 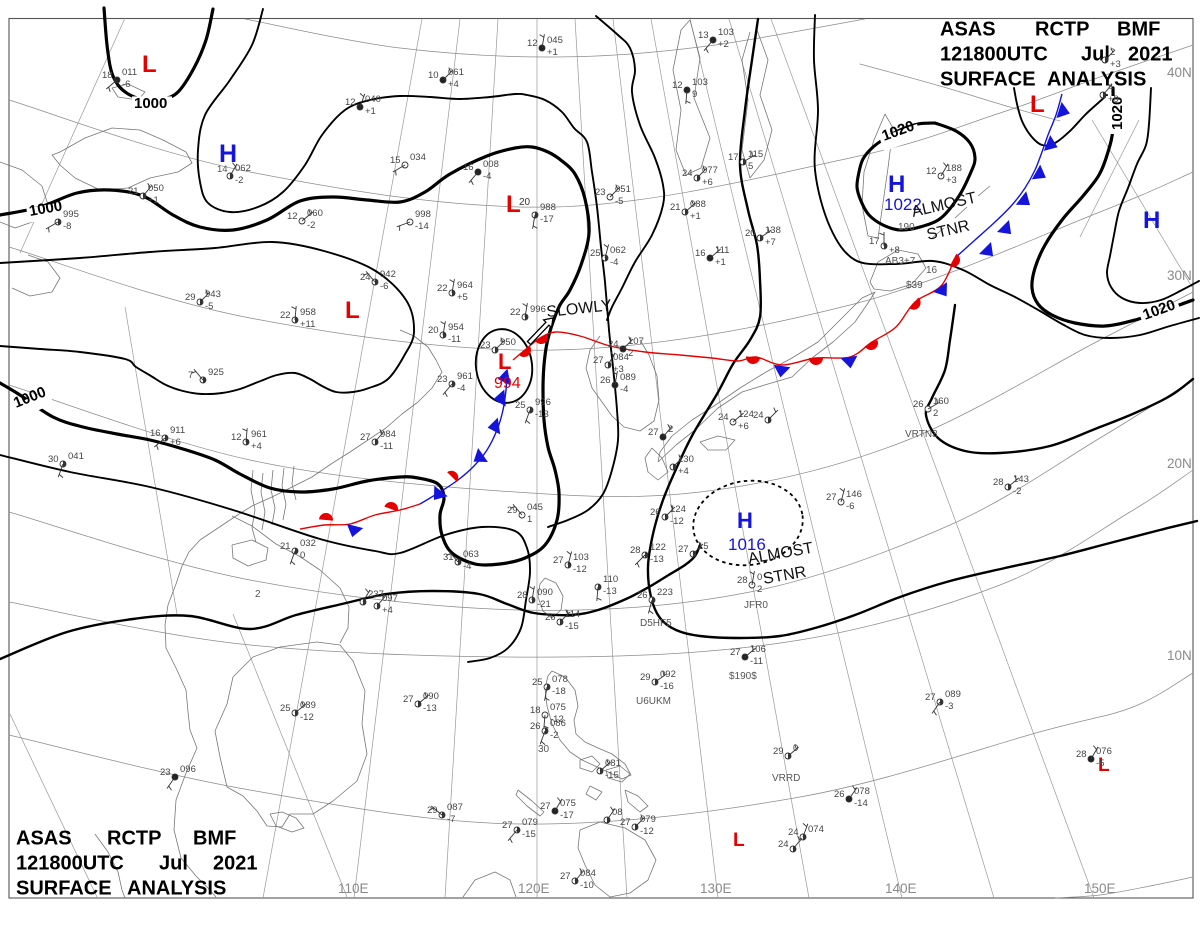 I want to click on svg-text: -7, so click(x=451, y=819).